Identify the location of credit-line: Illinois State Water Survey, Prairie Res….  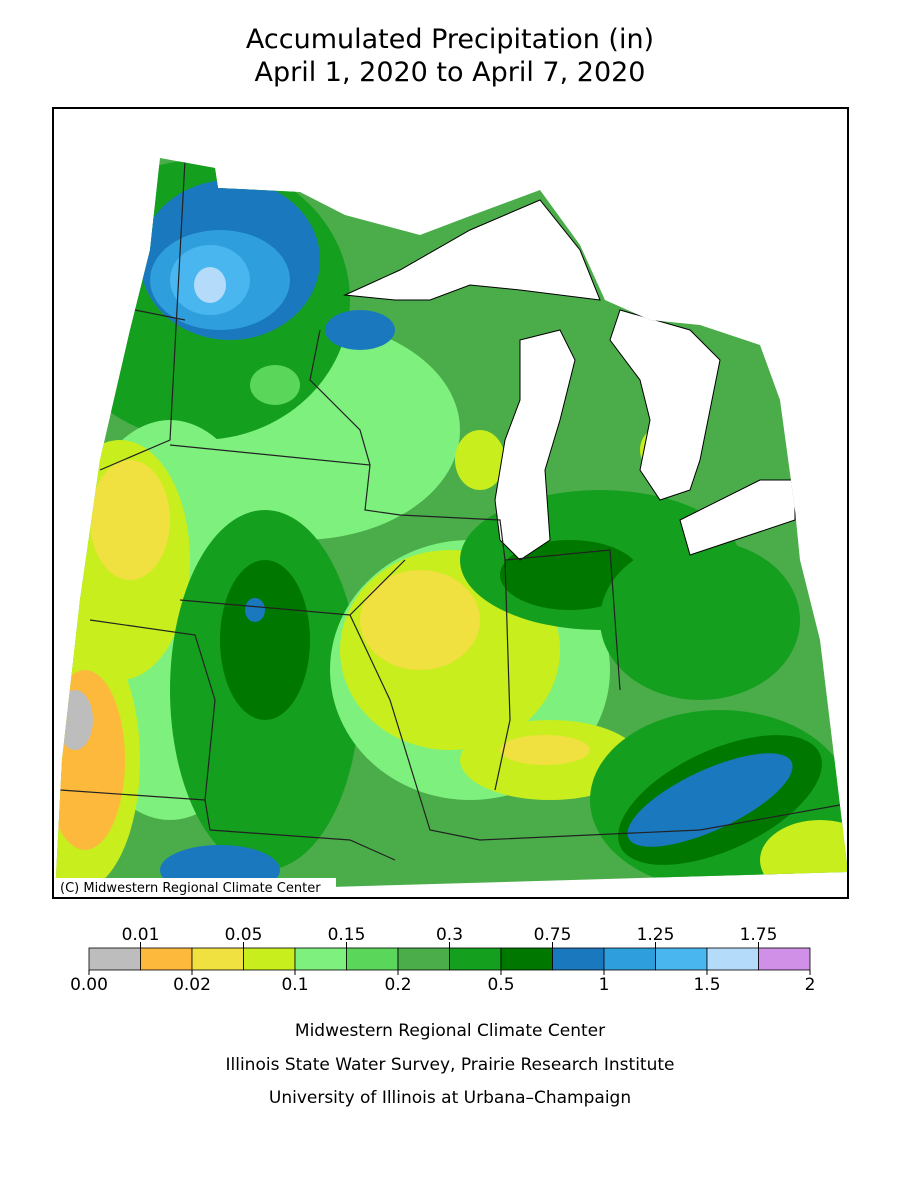
(450, 1065).